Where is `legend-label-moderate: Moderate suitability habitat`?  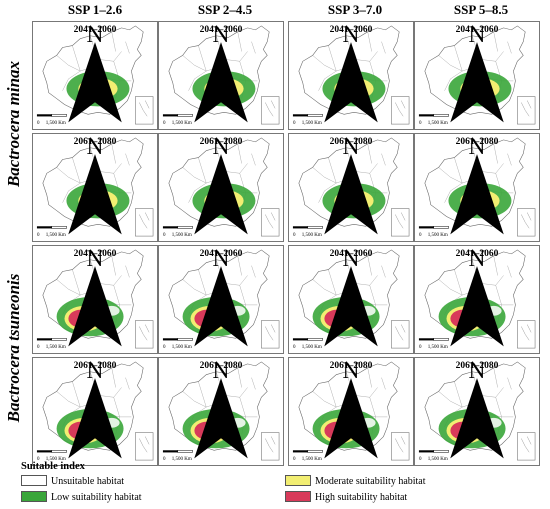 legend-label-moderate: Moderate suitability habitat is located at coordinates (370, 481).